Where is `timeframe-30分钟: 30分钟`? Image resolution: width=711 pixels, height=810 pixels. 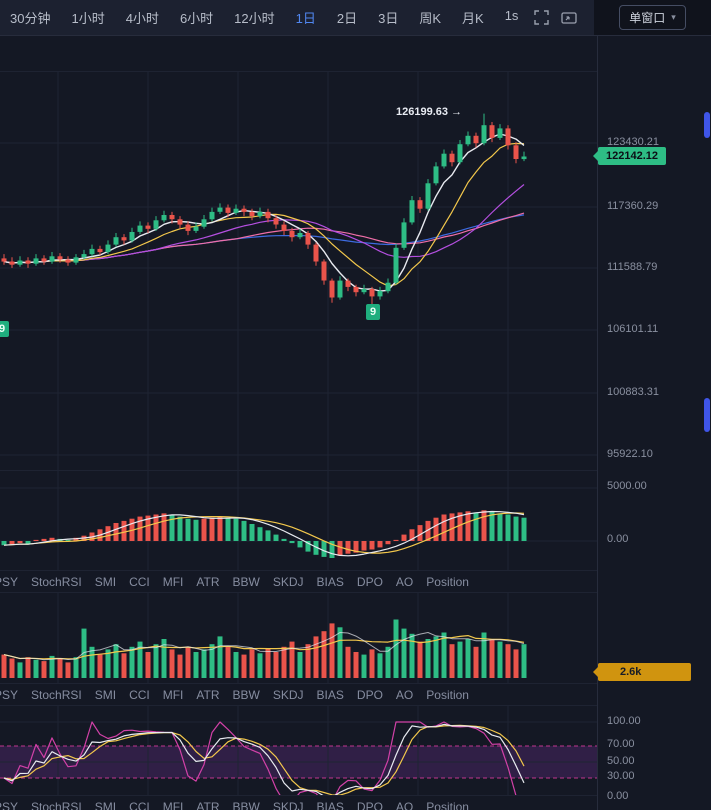 timeframe-30分钟: 30分钟 is located at coordinates (30, 18).